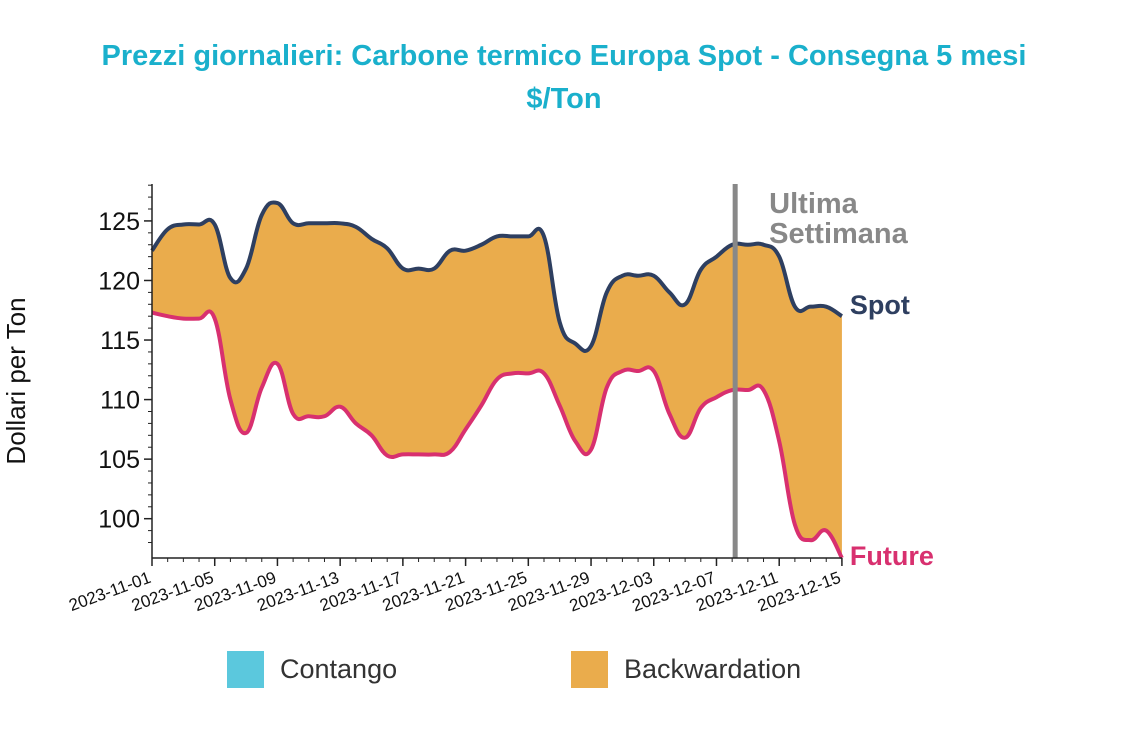  I want to click on marker-label-line1: Ultima, so click(814, 204).